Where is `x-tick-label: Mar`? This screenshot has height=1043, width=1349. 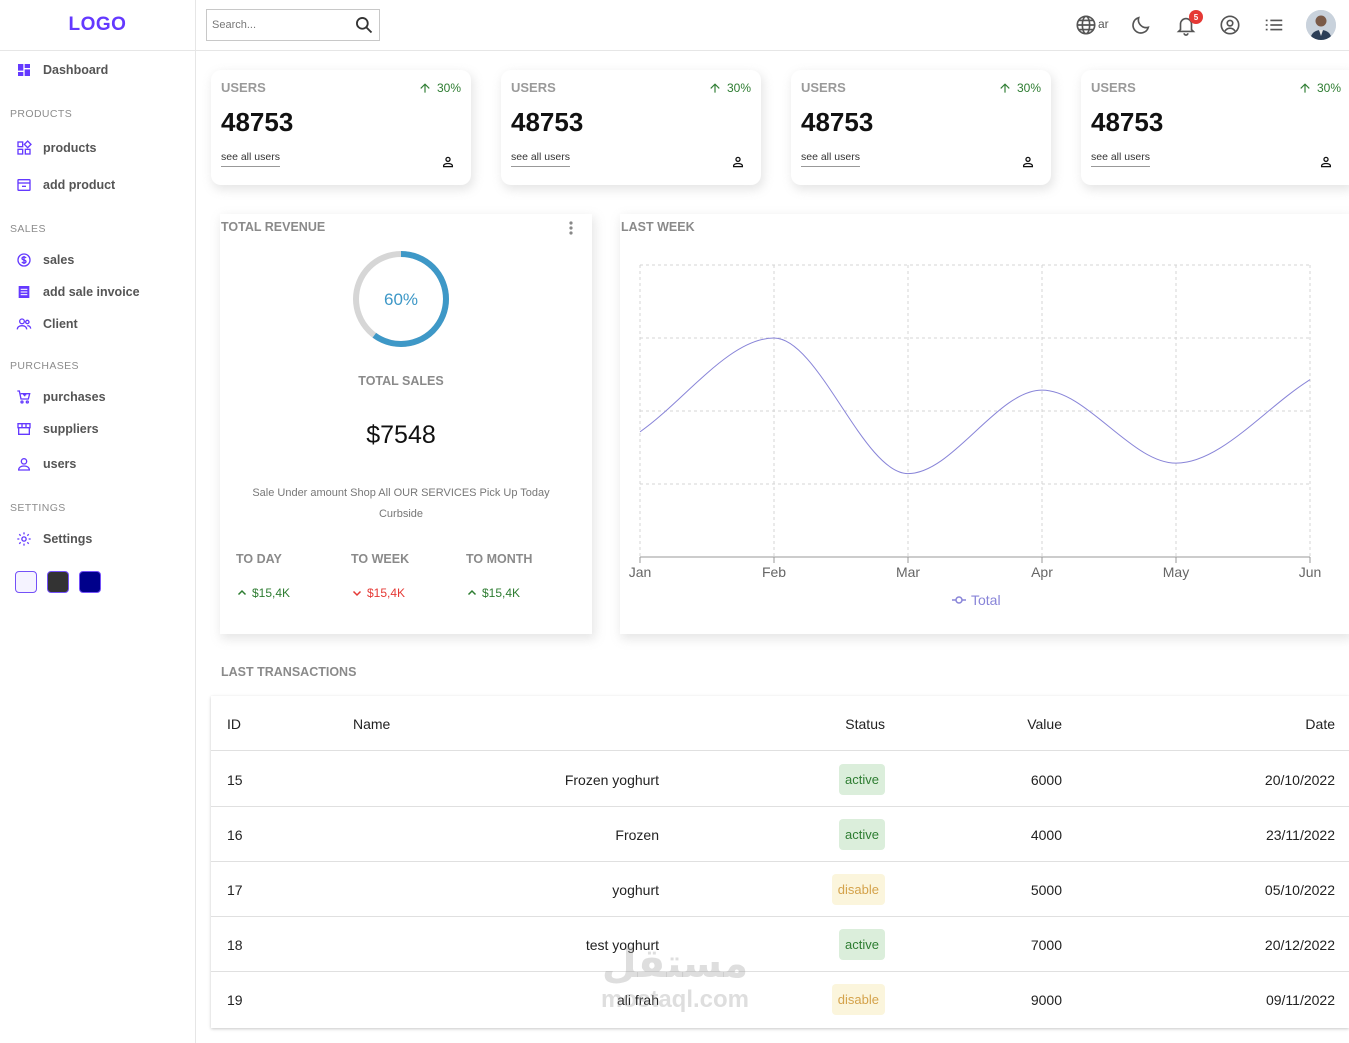
x-tick-label: Mar is located at coordinates (908, 572).